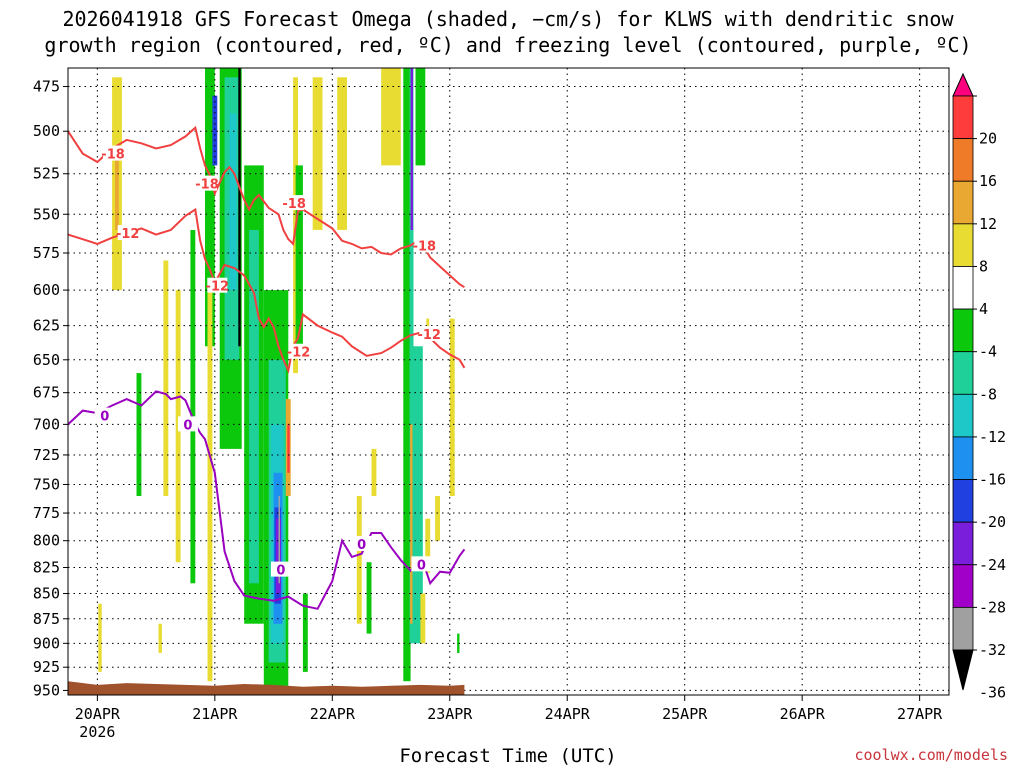 The height and width of the screenshot is (768, 1024). What do you see at coordinates (97, 732) in the screenshot?
I see `x-tick-sublabel: 2026` at bounding box center [97, 732].